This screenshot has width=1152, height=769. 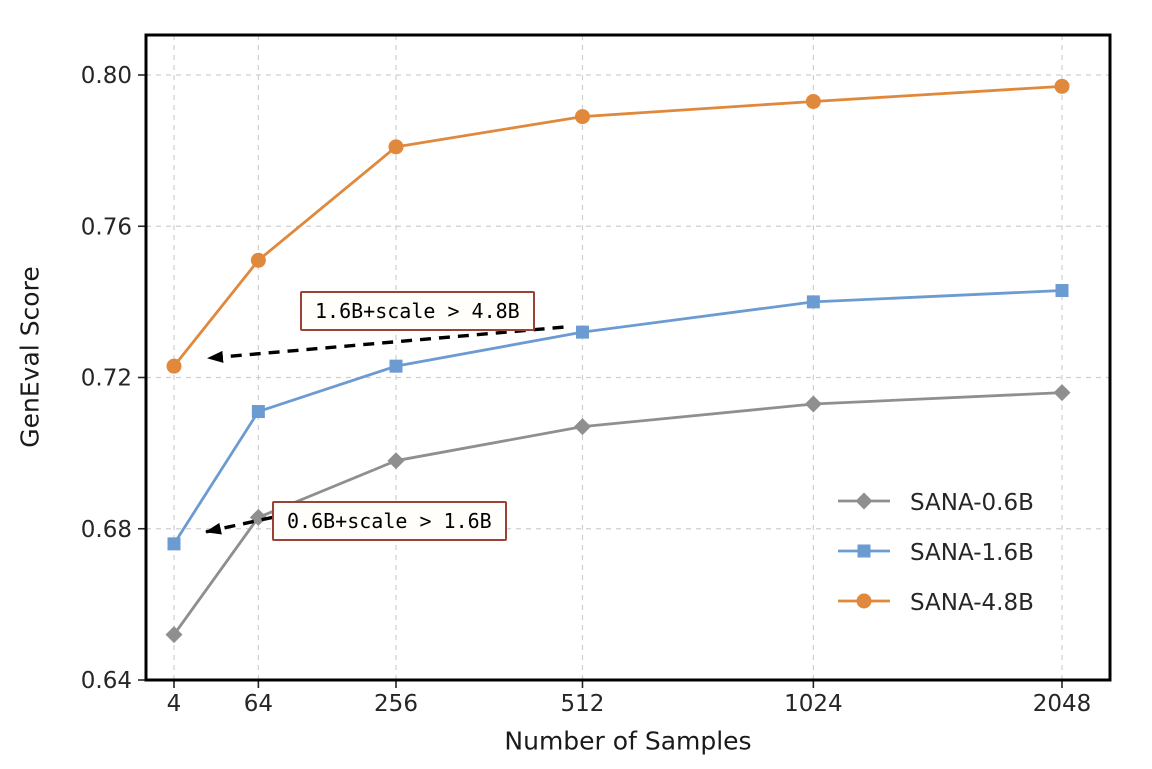 What do you see at coordinates (106, 227) in the screenshot?
I see `y-tick-label: 0.76` at bounding box center [106, 227].